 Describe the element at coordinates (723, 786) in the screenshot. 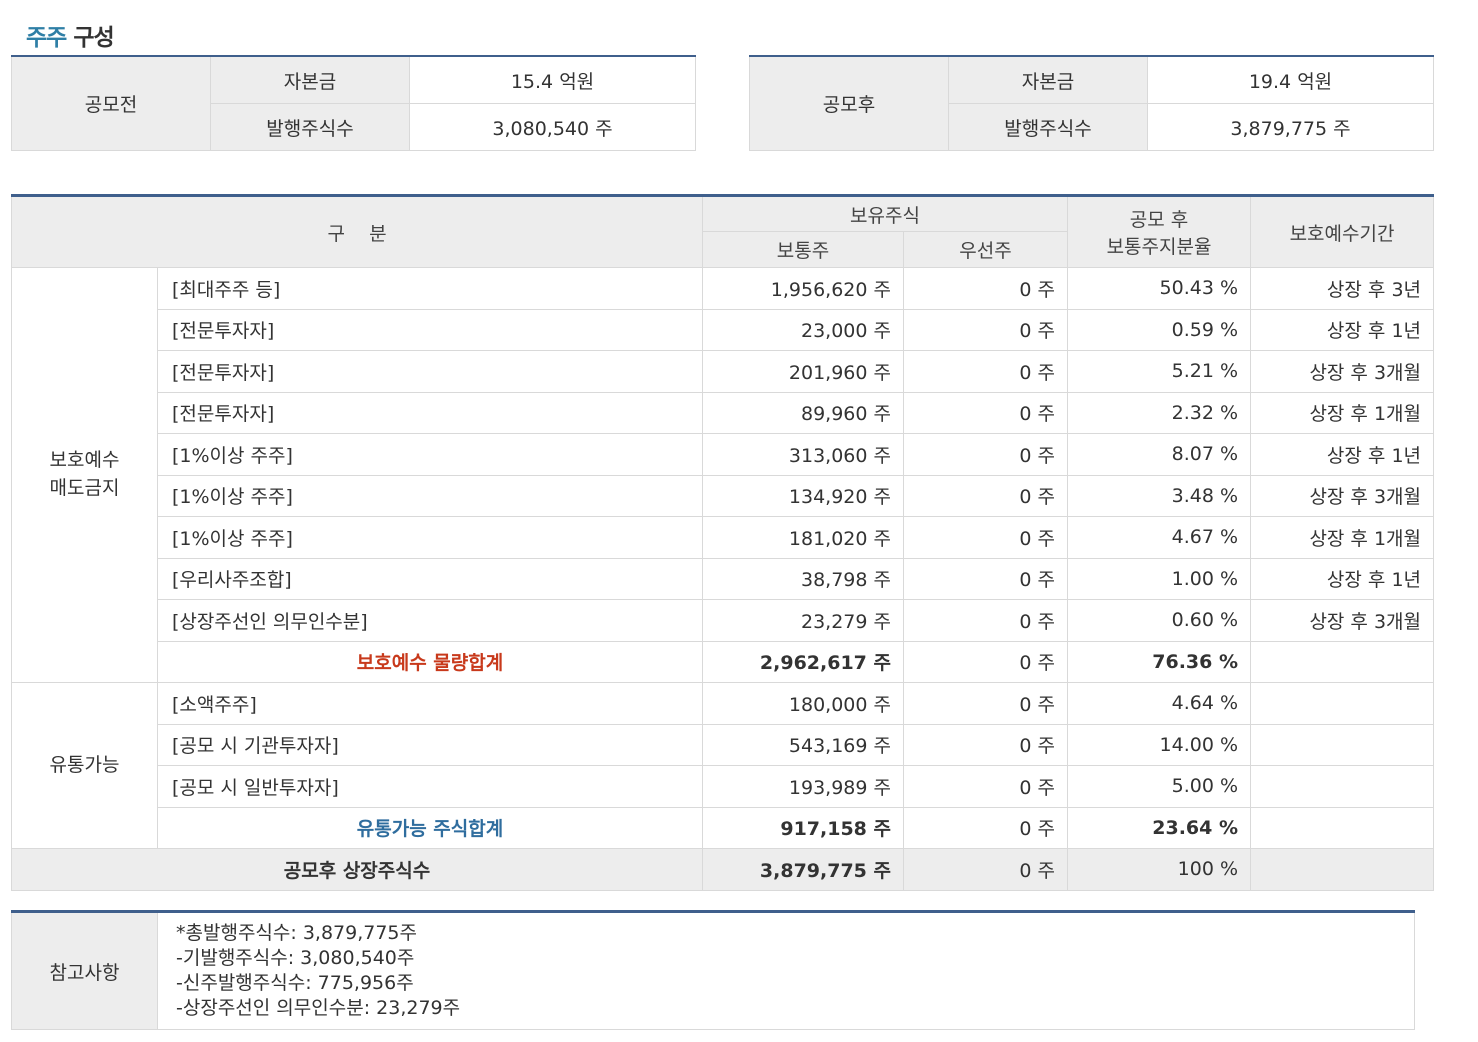

I see `table-row: [공모 시 일반투자자] 193,989 주 0 주 5.00 %` at that location.